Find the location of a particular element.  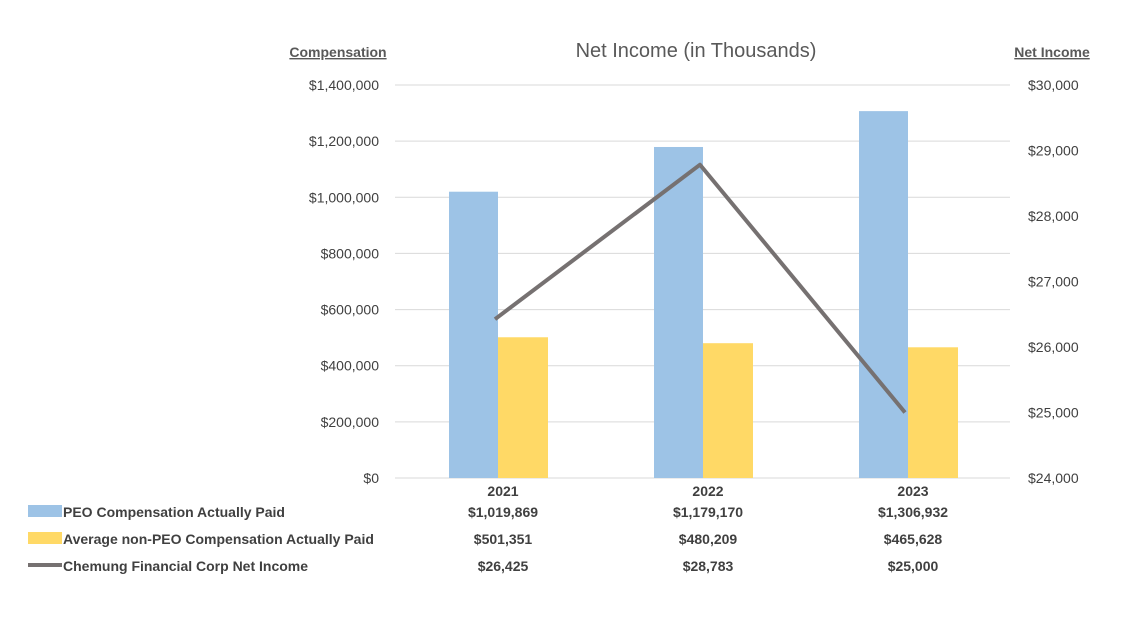

bar-peo-2023 is located at coordinates (883, 294).